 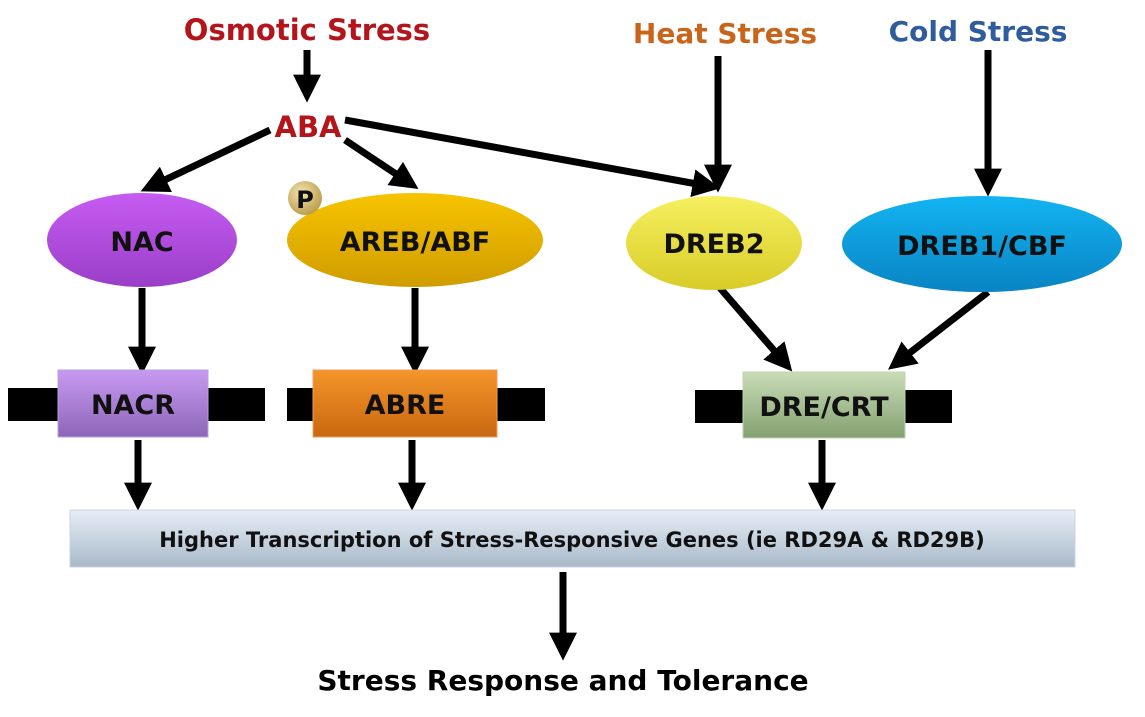 What do you see at coordinates (309, 127) in the screenshot?
I see `aba-label: ABA` at bounding box center [309, 127].